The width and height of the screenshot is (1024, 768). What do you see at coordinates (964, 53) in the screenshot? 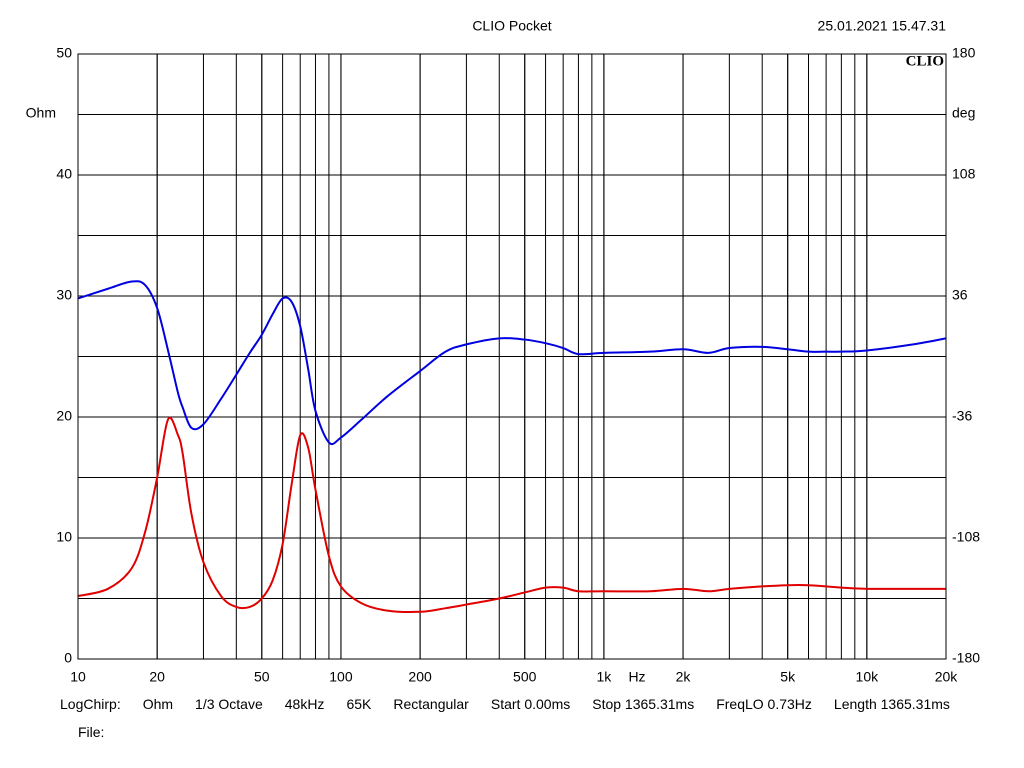
I see `y2-tick-label: 180` at bounding box center [964, 53].